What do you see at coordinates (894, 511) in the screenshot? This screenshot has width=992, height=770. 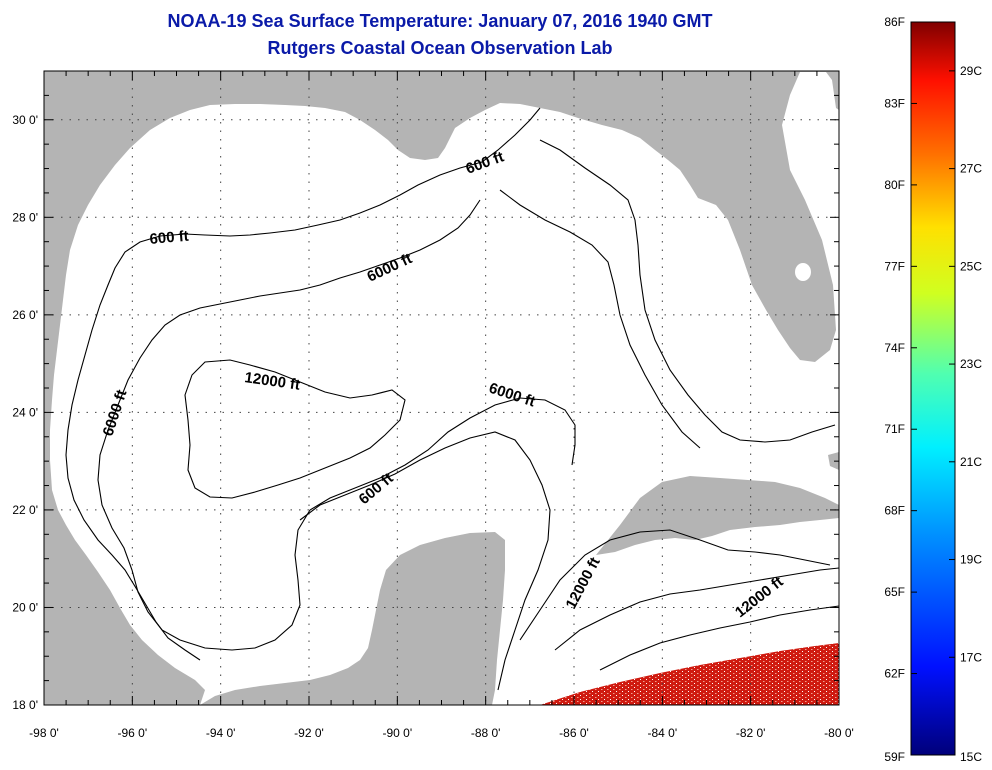 I see `colorbar-f-label: 68F` at bounding box center [894, 511].